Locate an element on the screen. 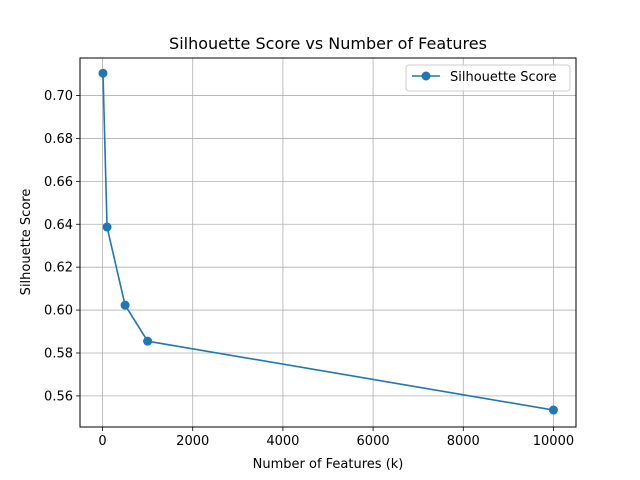 Image resolution: width=640 pixels, height=480 pixels. x-tick-label: 8000 is located at coordinates (463, 441).